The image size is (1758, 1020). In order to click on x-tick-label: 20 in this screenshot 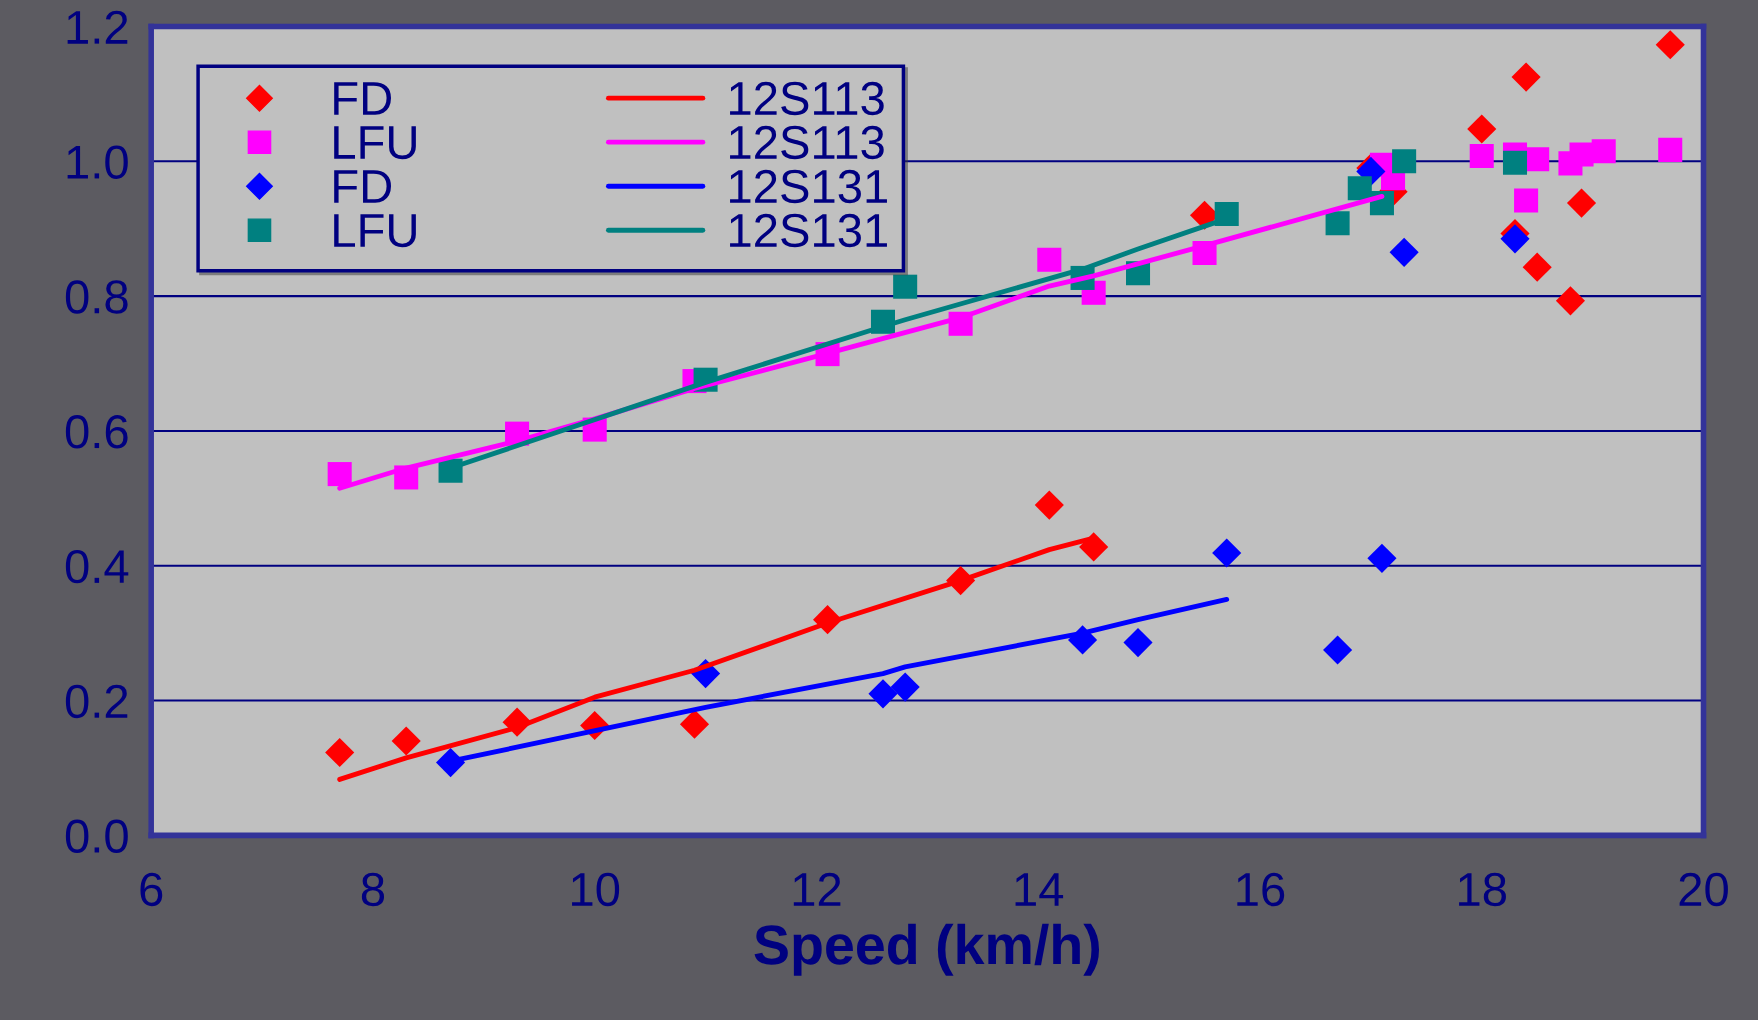, I will do `click(1703, 889)`.